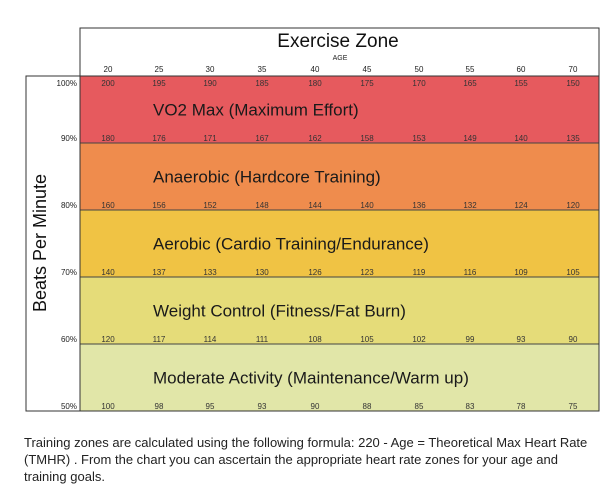 The width and height of the screenshot is (616, 501). Describe the element at coordinates (315, 339) in the screenshot. I see `bpm-value: 108` at that location.